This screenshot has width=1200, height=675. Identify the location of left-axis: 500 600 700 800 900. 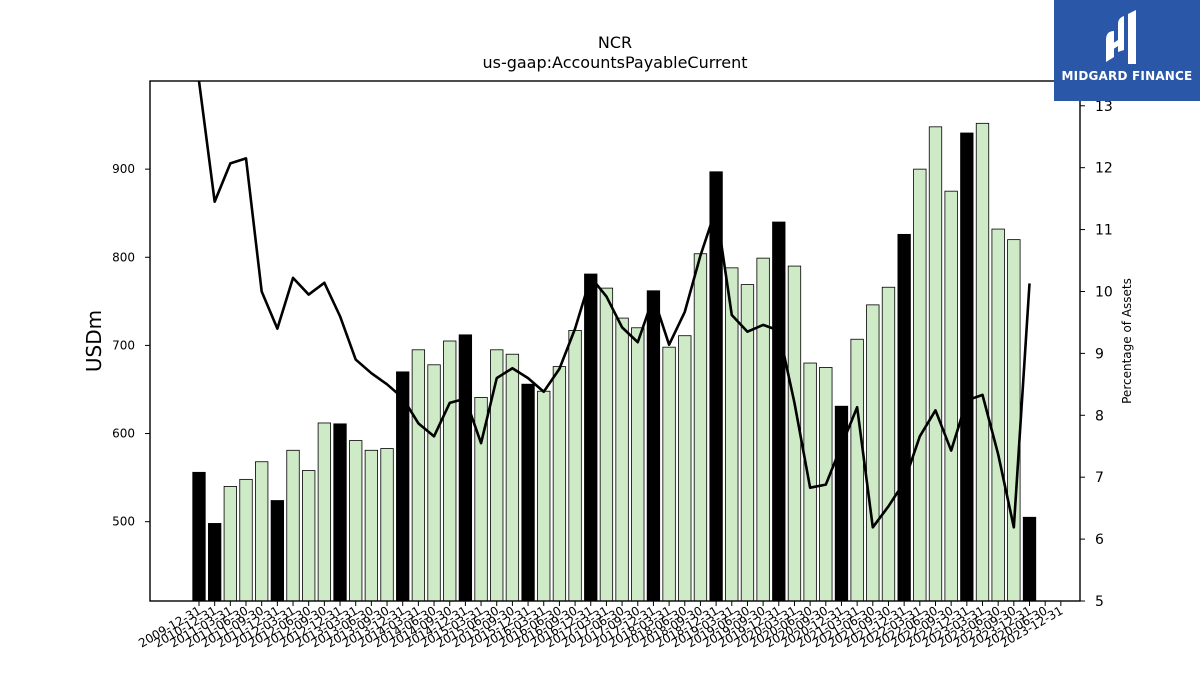
(131, 345).